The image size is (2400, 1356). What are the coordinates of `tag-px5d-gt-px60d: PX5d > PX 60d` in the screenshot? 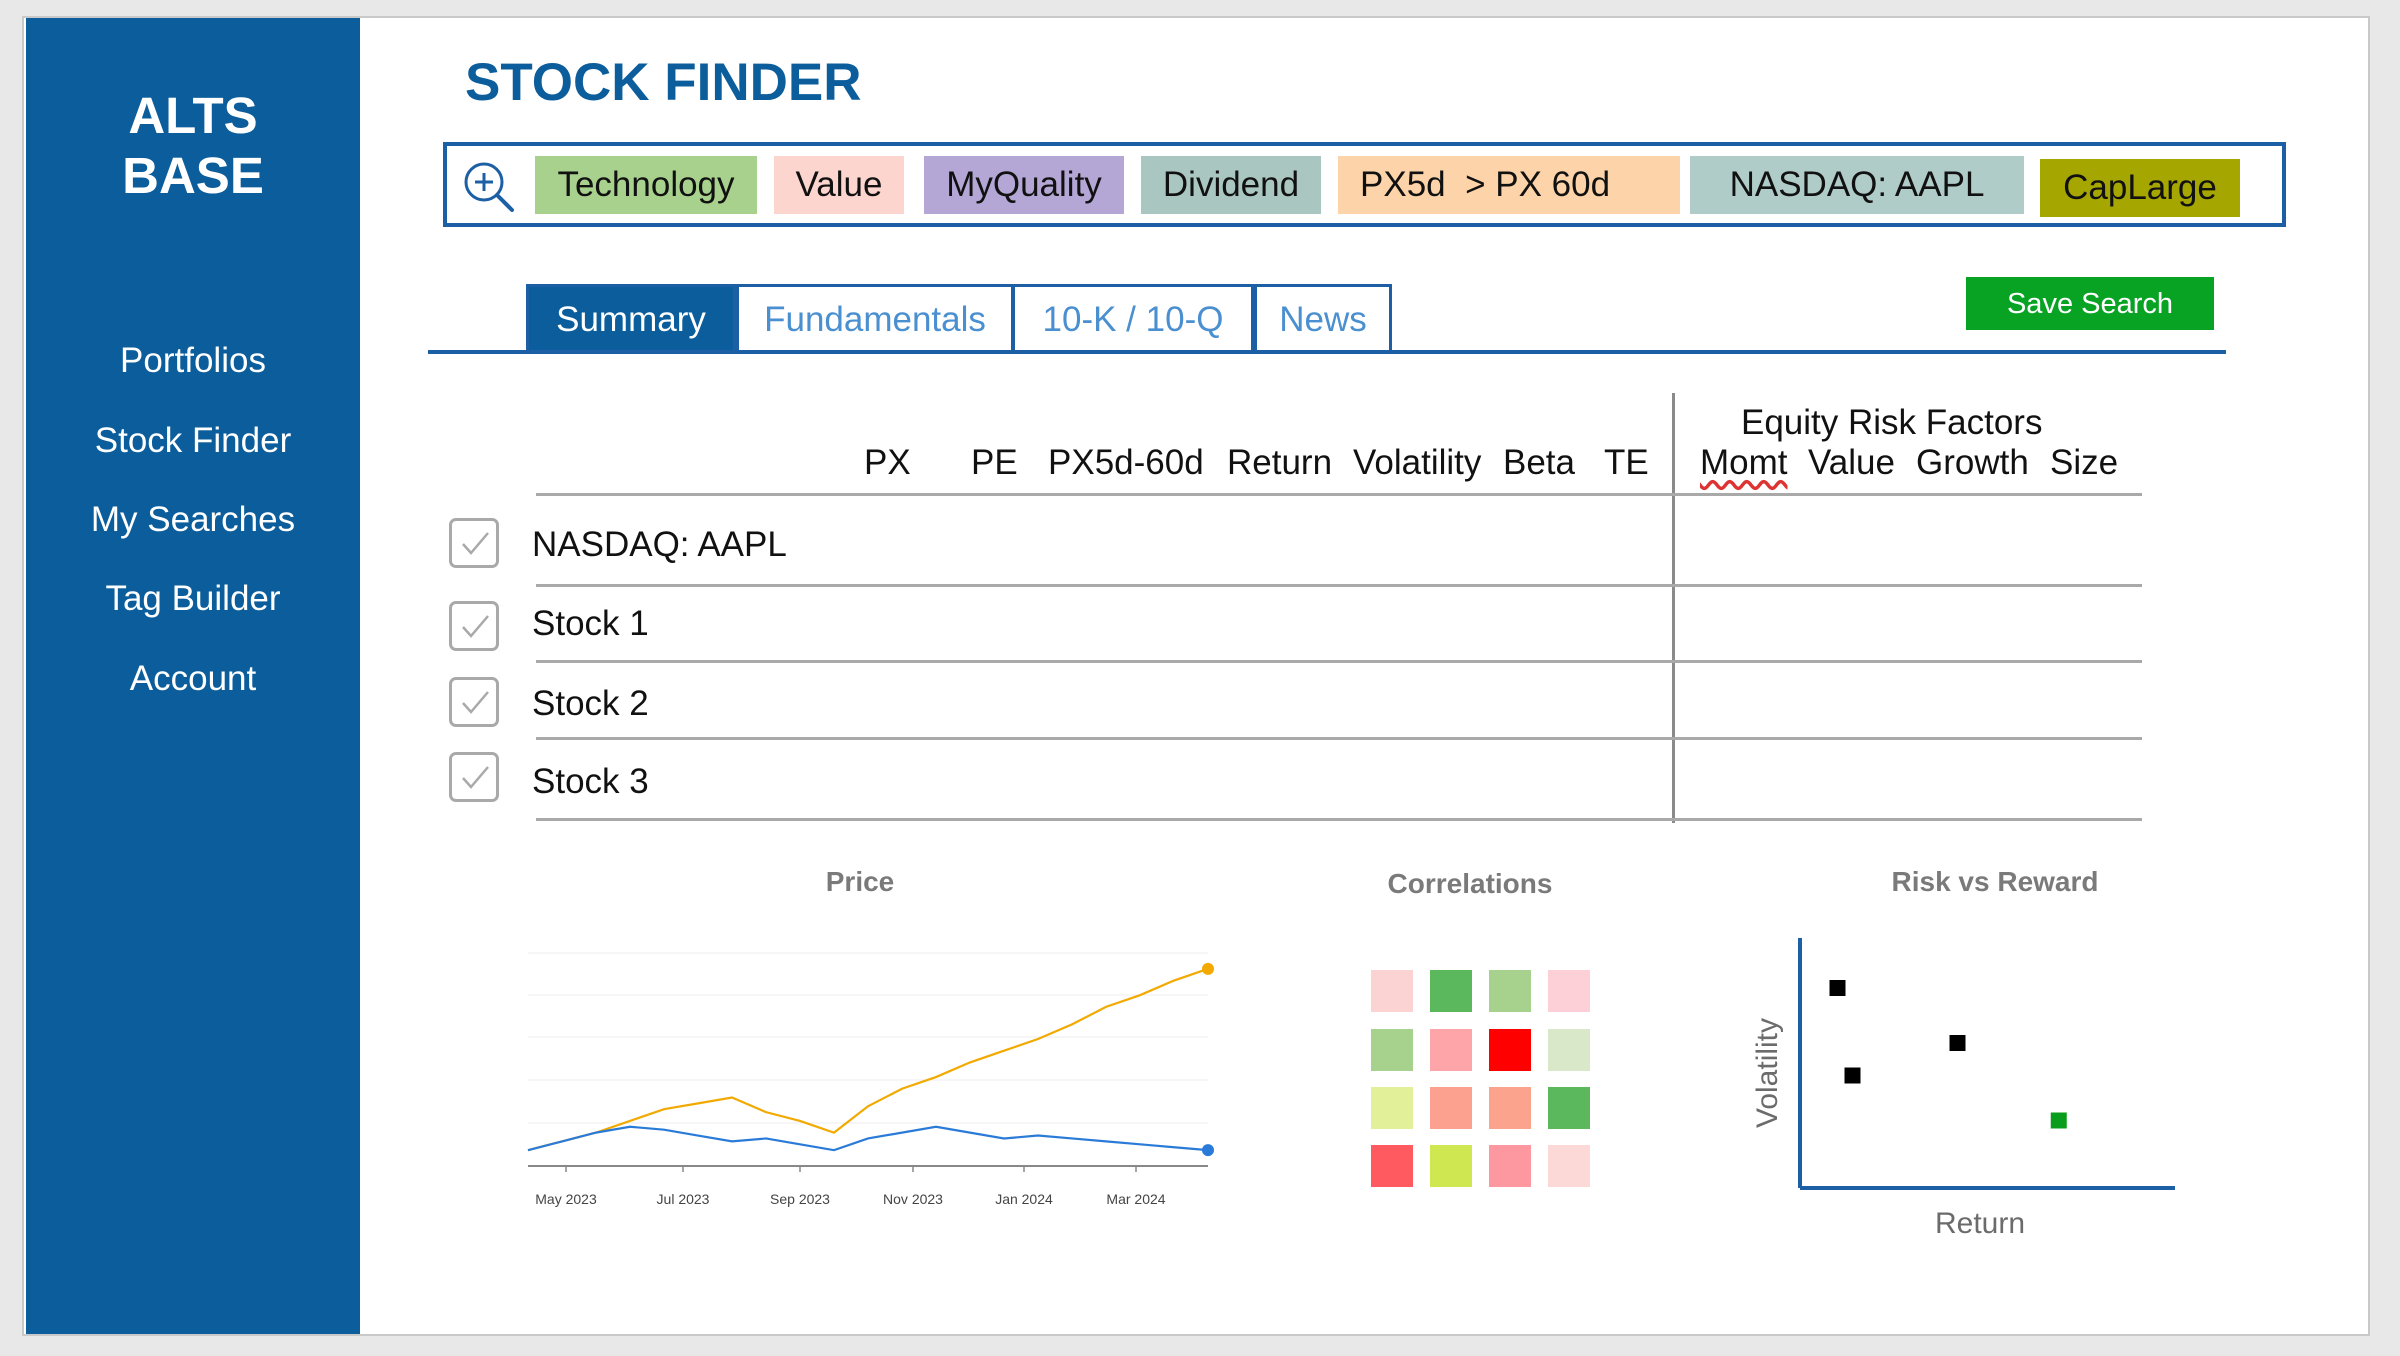 It's located at (1509, 185).